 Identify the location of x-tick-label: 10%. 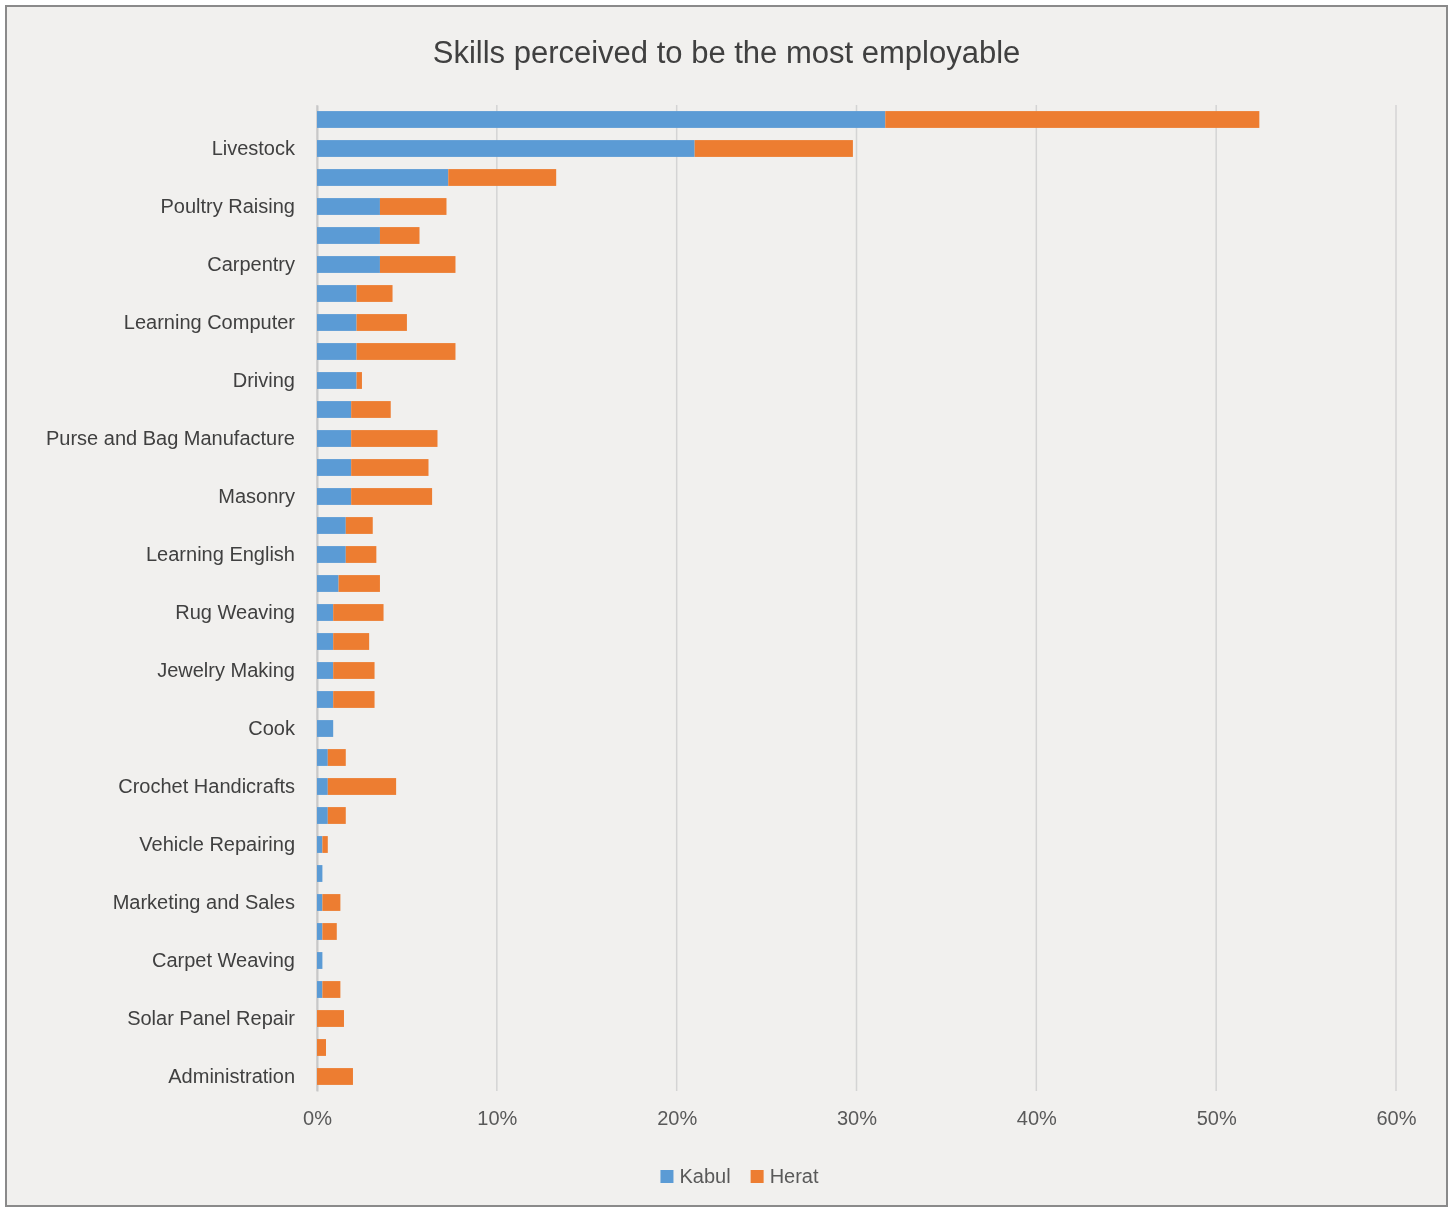
(497, 1118).